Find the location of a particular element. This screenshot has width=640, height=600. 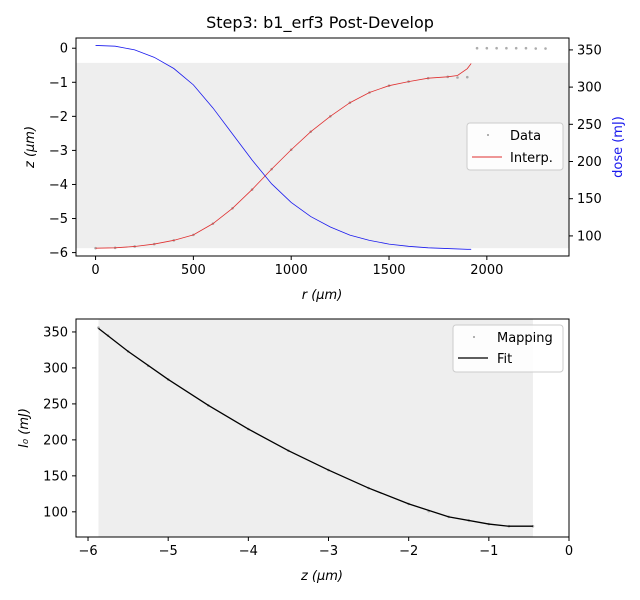

top-y2-ticks: 100 150 200 250 300 350 is located at coordinates (585, 143).